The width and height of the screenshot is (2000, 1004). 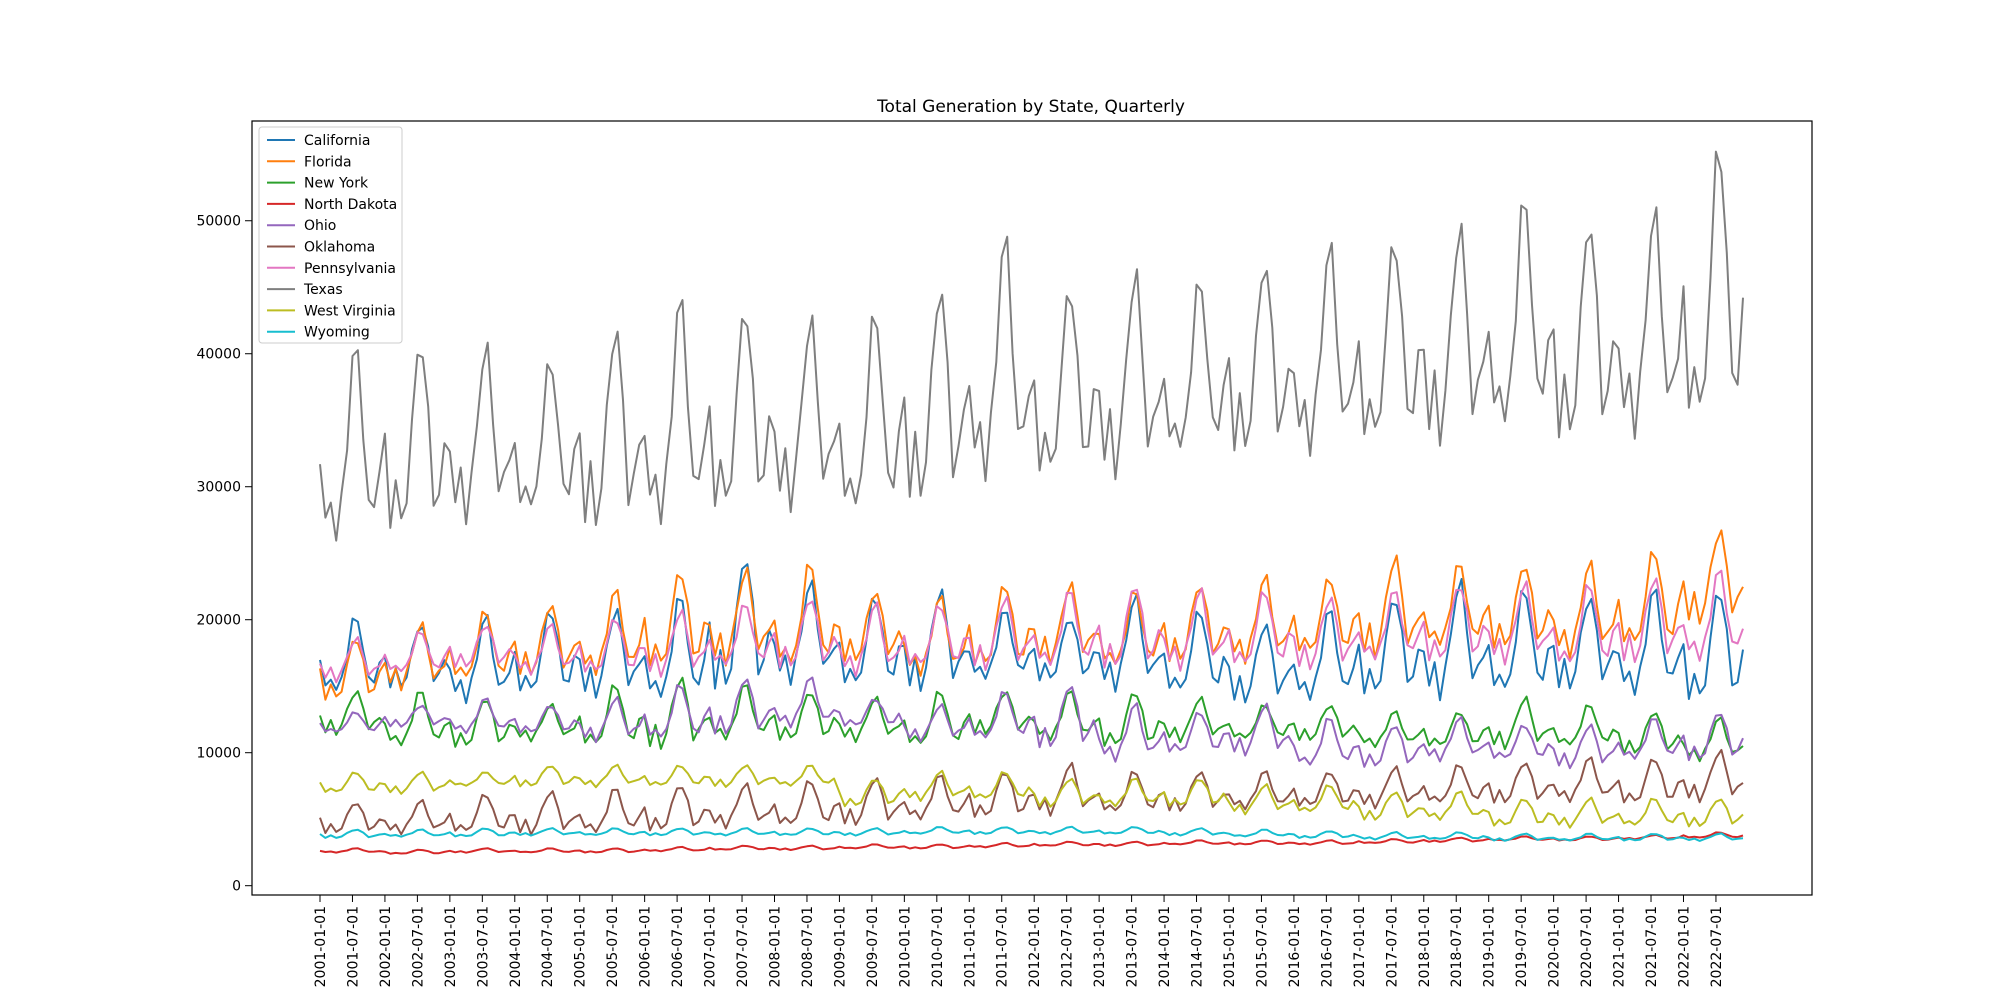 What do you see at coordinates (1133, 946) in the screenshot?
I see `x-tick-label: 2013-07-01` at bounding box center [1133, 946].